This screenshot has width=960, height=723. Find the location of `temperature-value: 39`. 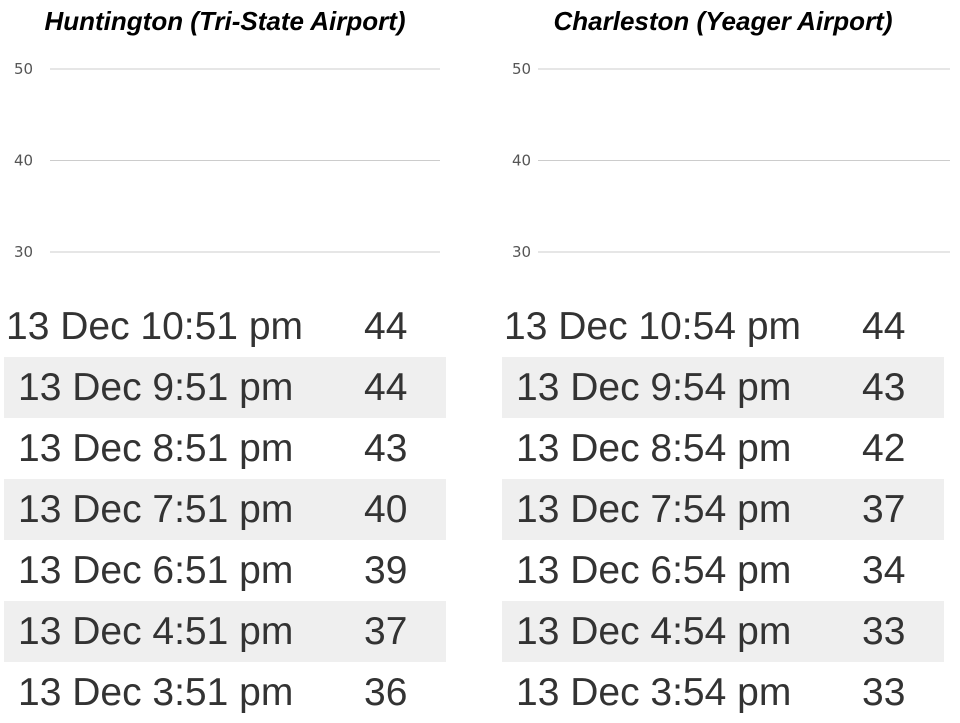

temperature-value: 39 is located at coordinates (386, 570).